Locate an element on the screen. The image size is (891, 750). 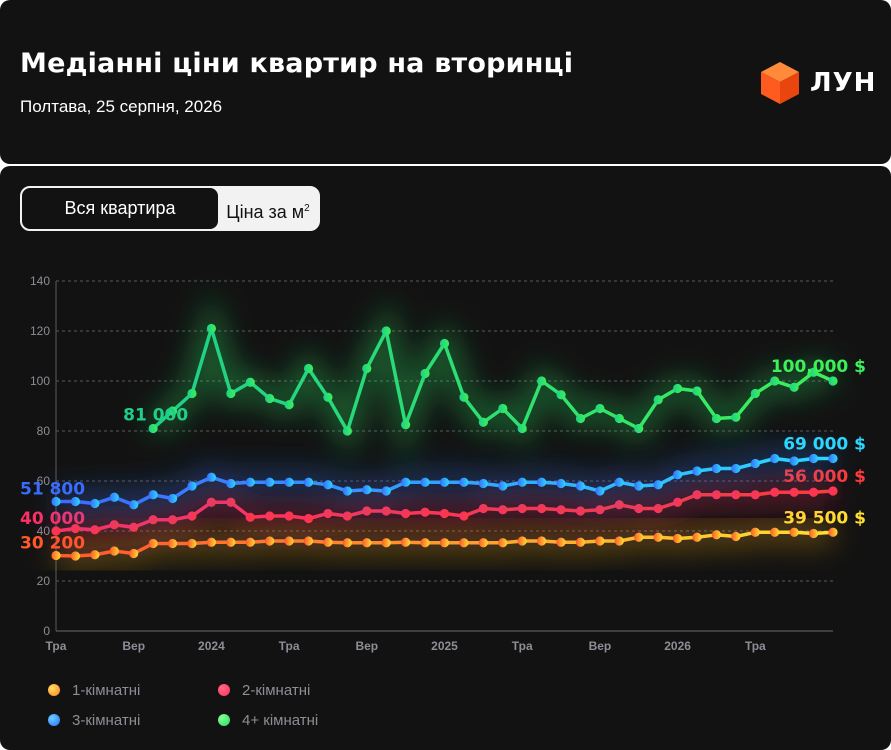
cube-logo-icon is located at coordinates (780, 83).